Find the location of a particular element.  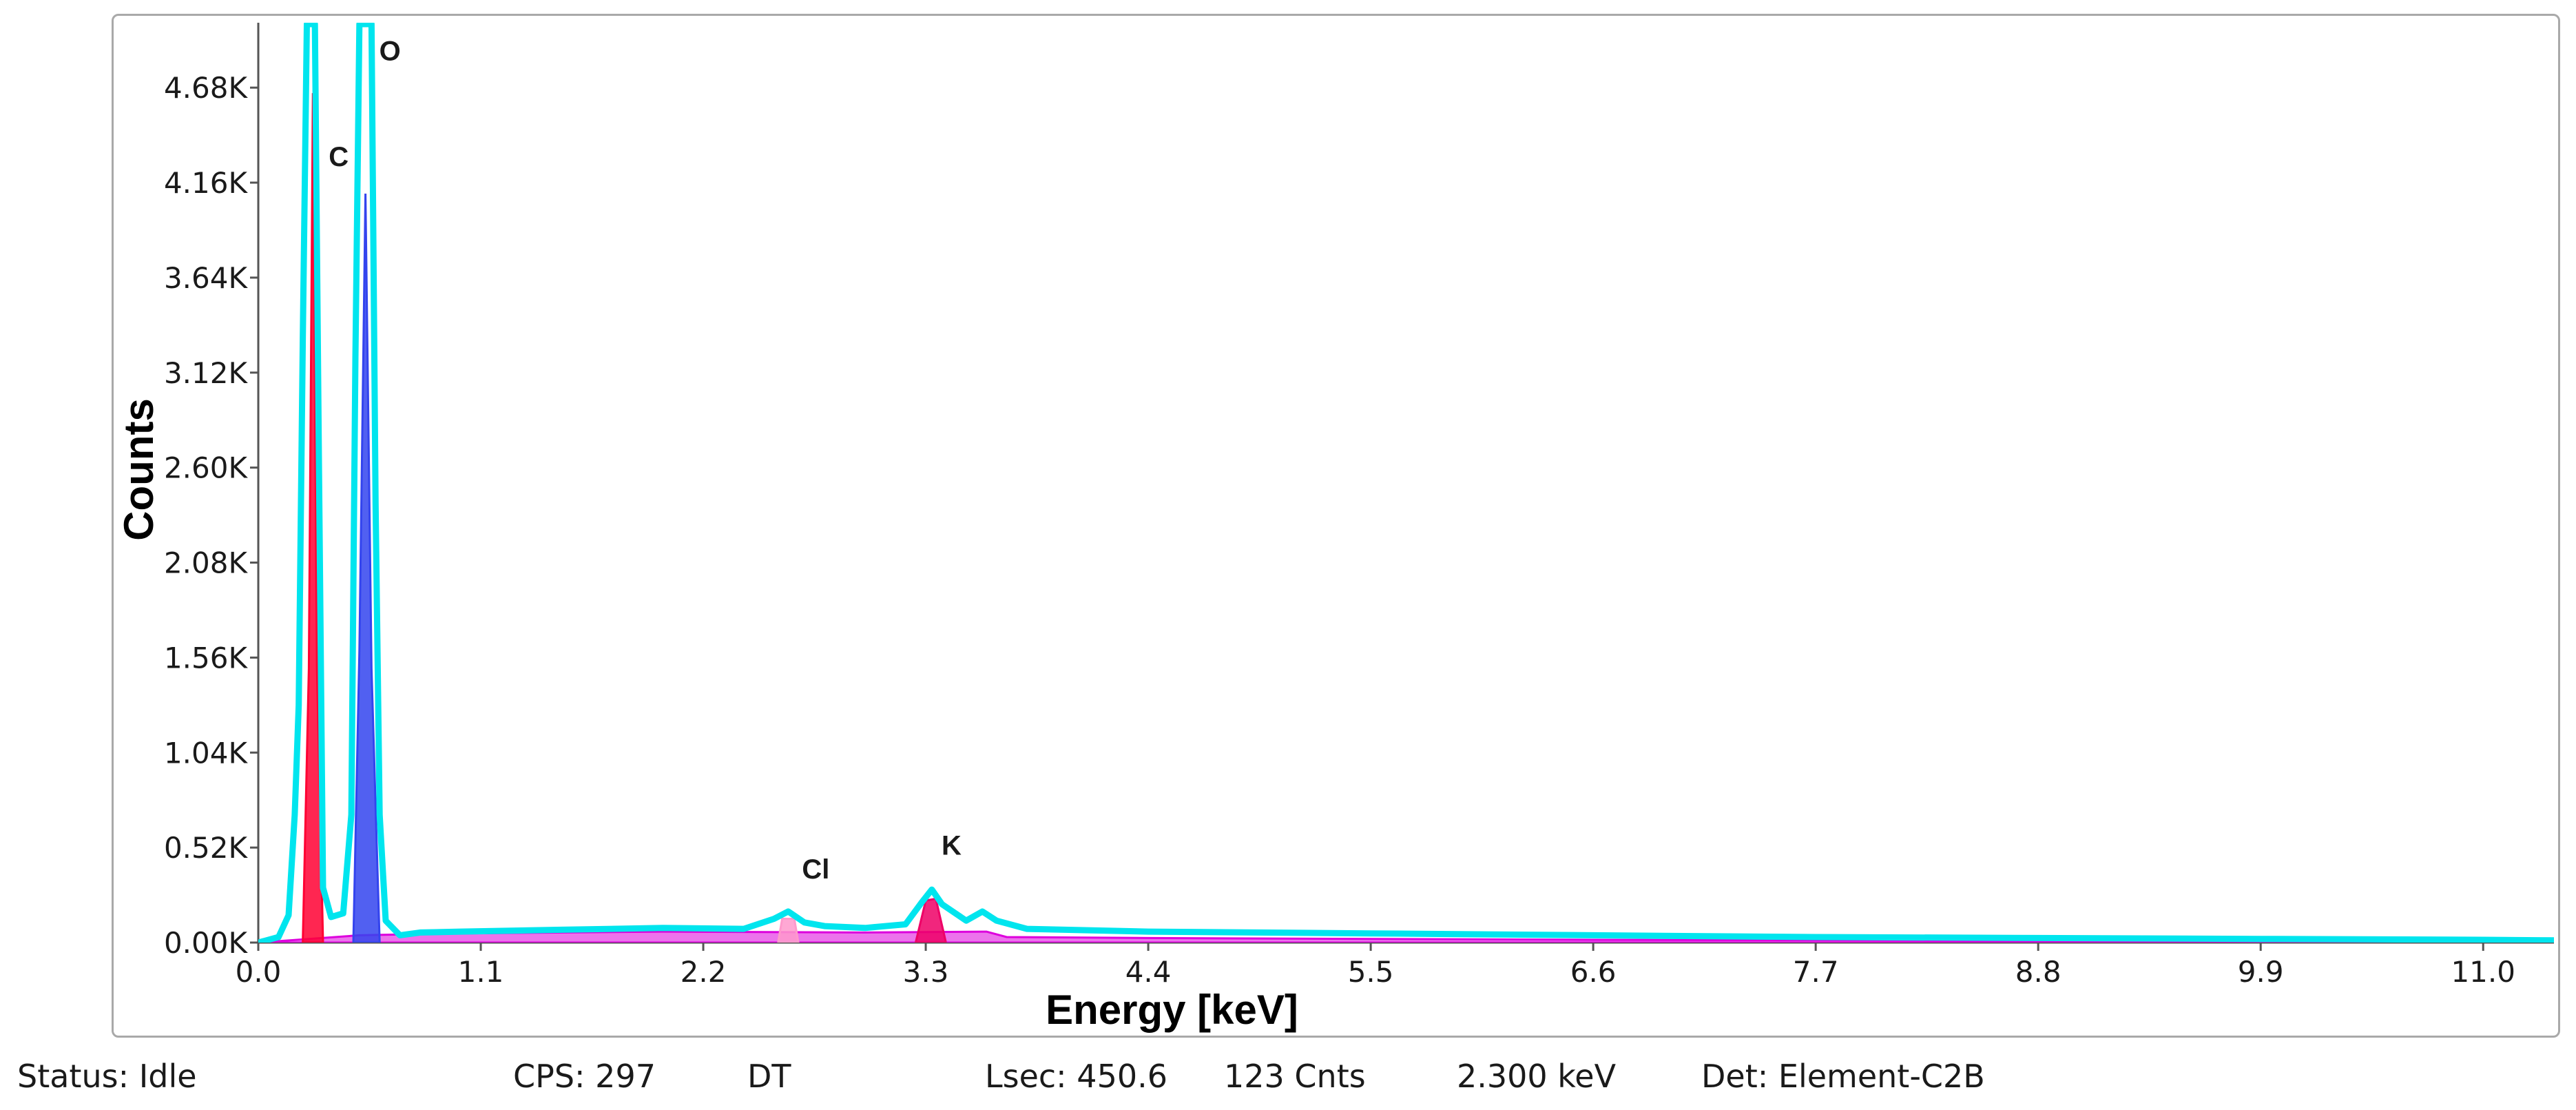

x-tick-label: 7.7 is located at coordinates (1816, 972).